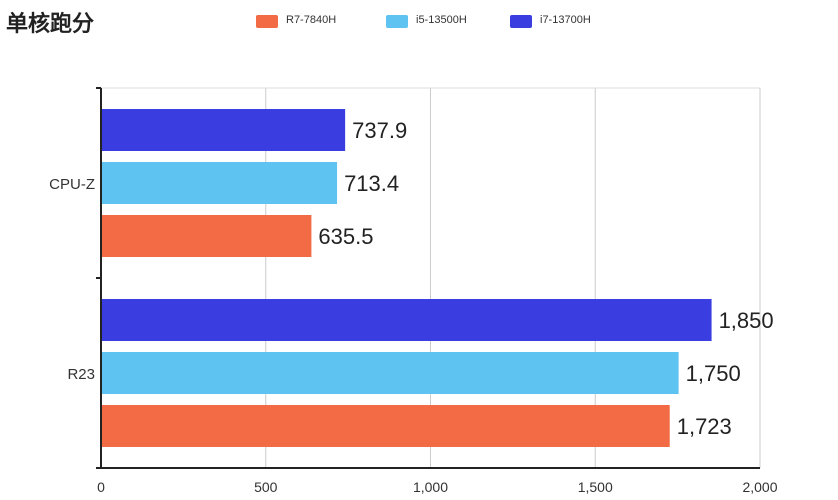  What do you see at coordinates (430, 487) in the screenshot?
I see `x-tick-label: 1,000` at bounding box center [430, 487].